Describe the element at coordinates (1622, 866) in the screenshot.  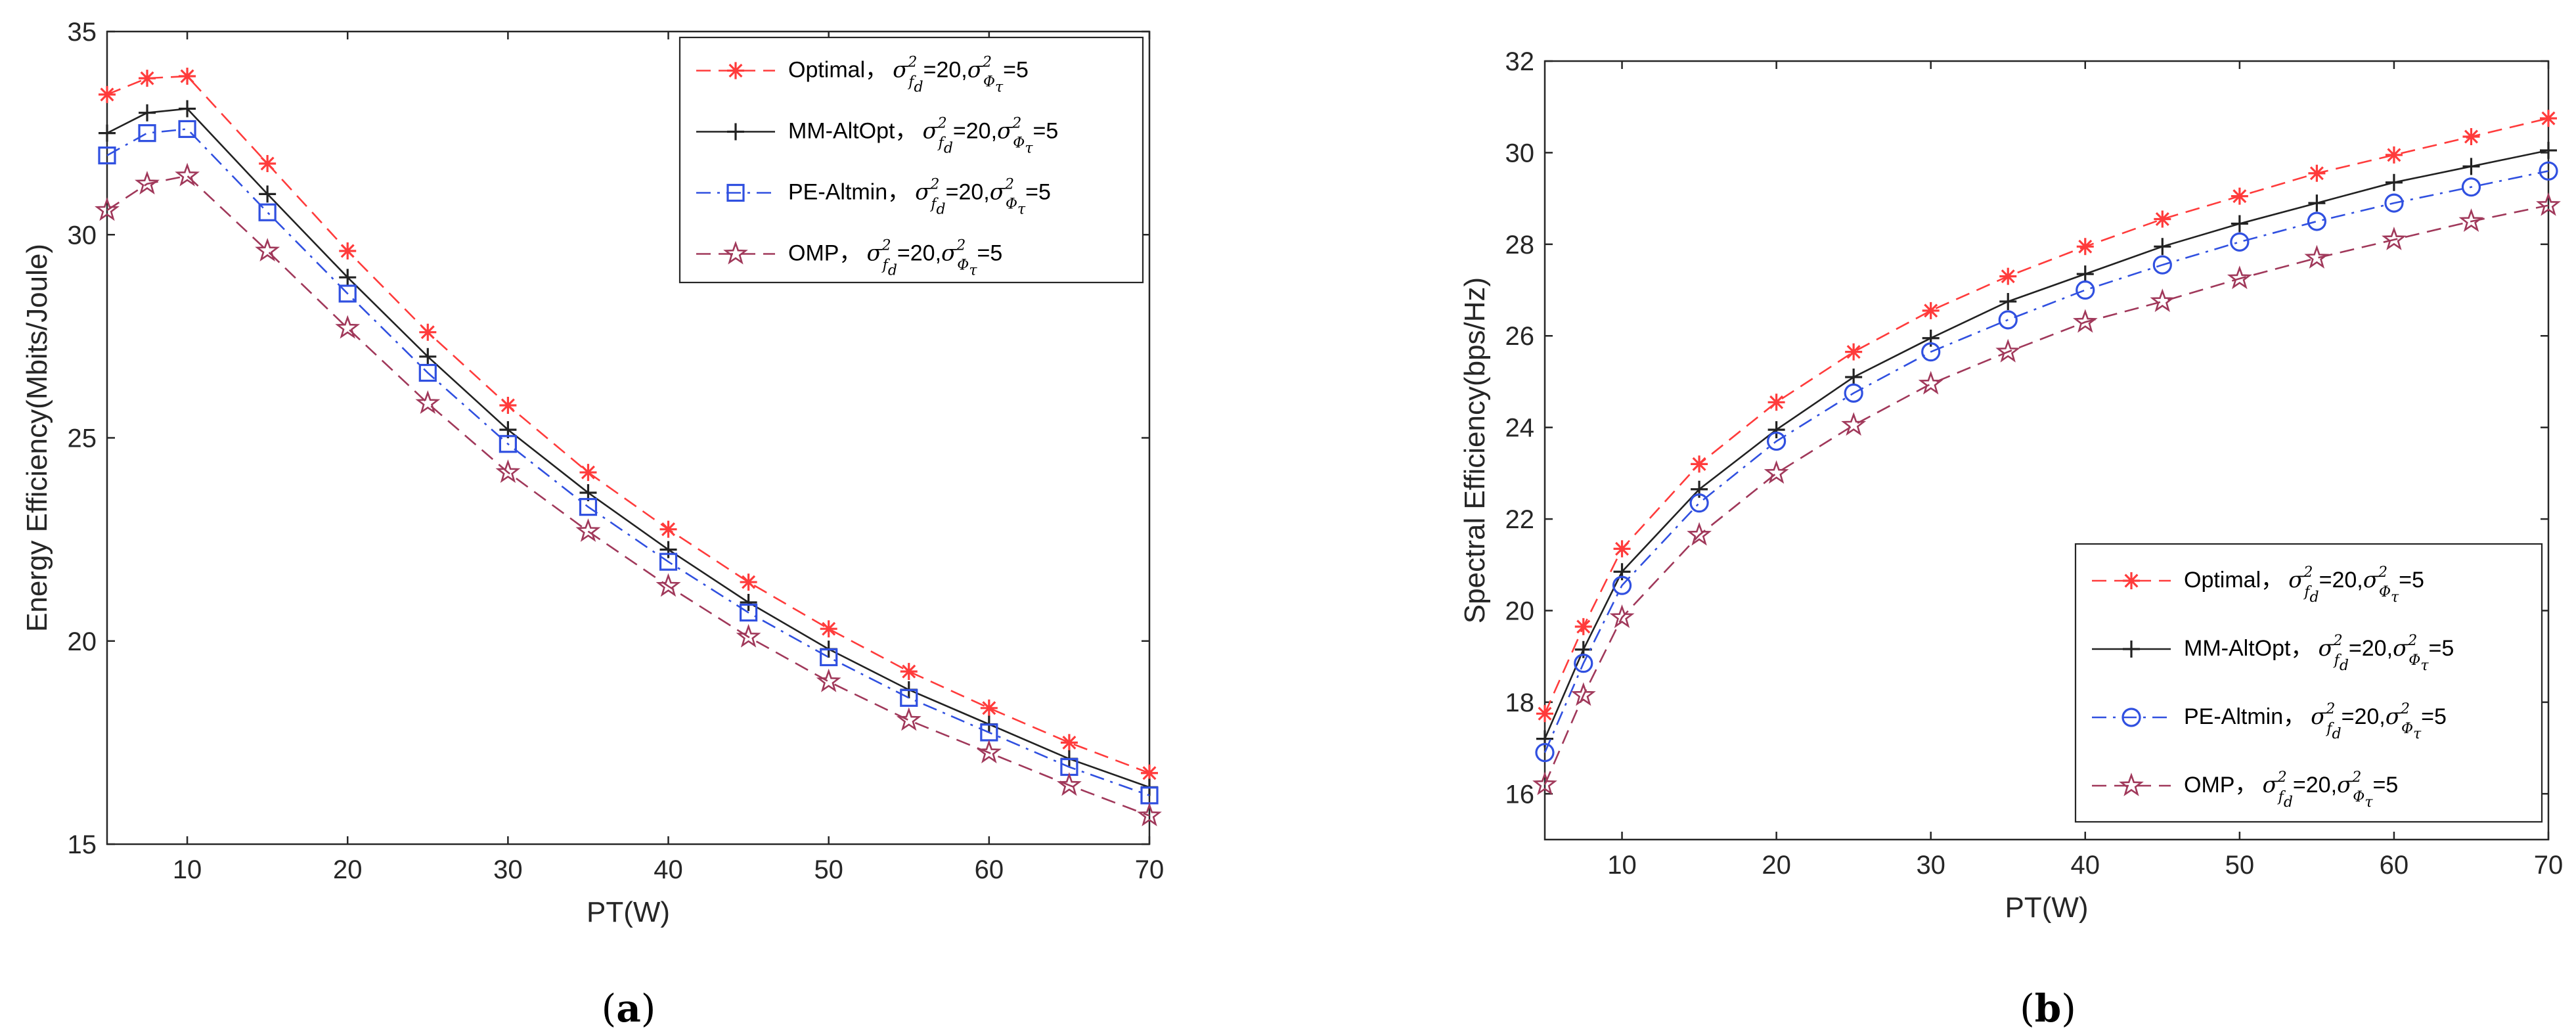
I see `x-tick-label: 10` at that location.